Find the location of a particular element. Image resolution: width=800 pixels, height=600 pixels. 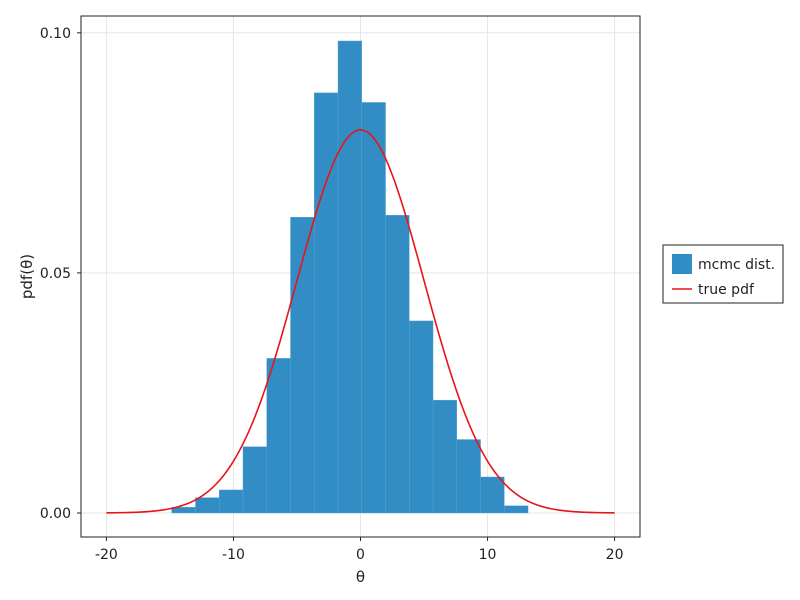

y-axis-label: pdf(θ) is located at coordinates (27, 276).